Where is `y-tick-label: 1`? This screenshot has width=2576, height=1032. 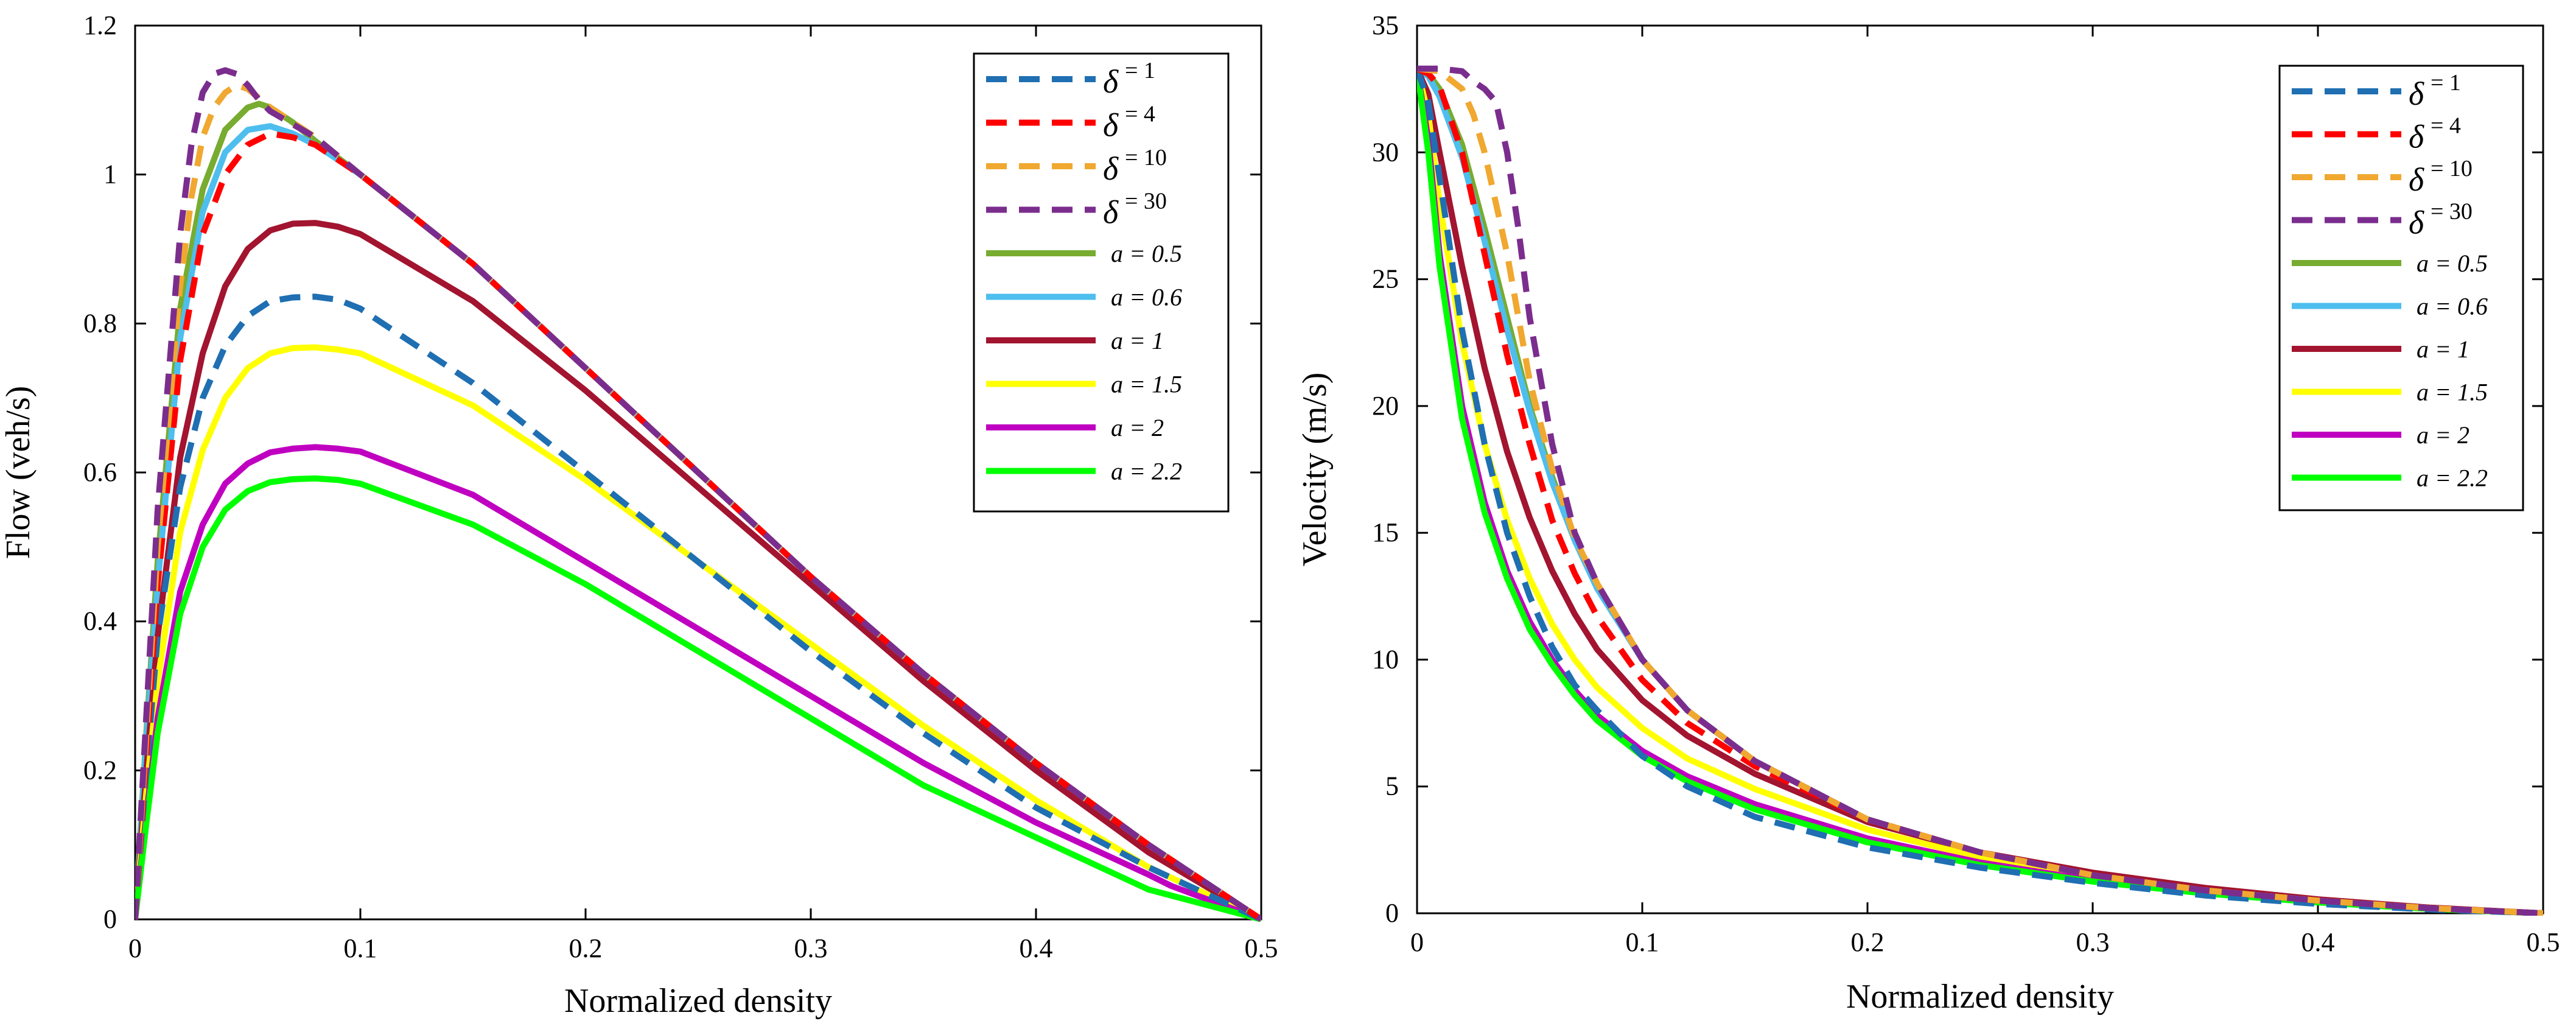 y-tick-label: 1 is located at coordinates (110, 174).